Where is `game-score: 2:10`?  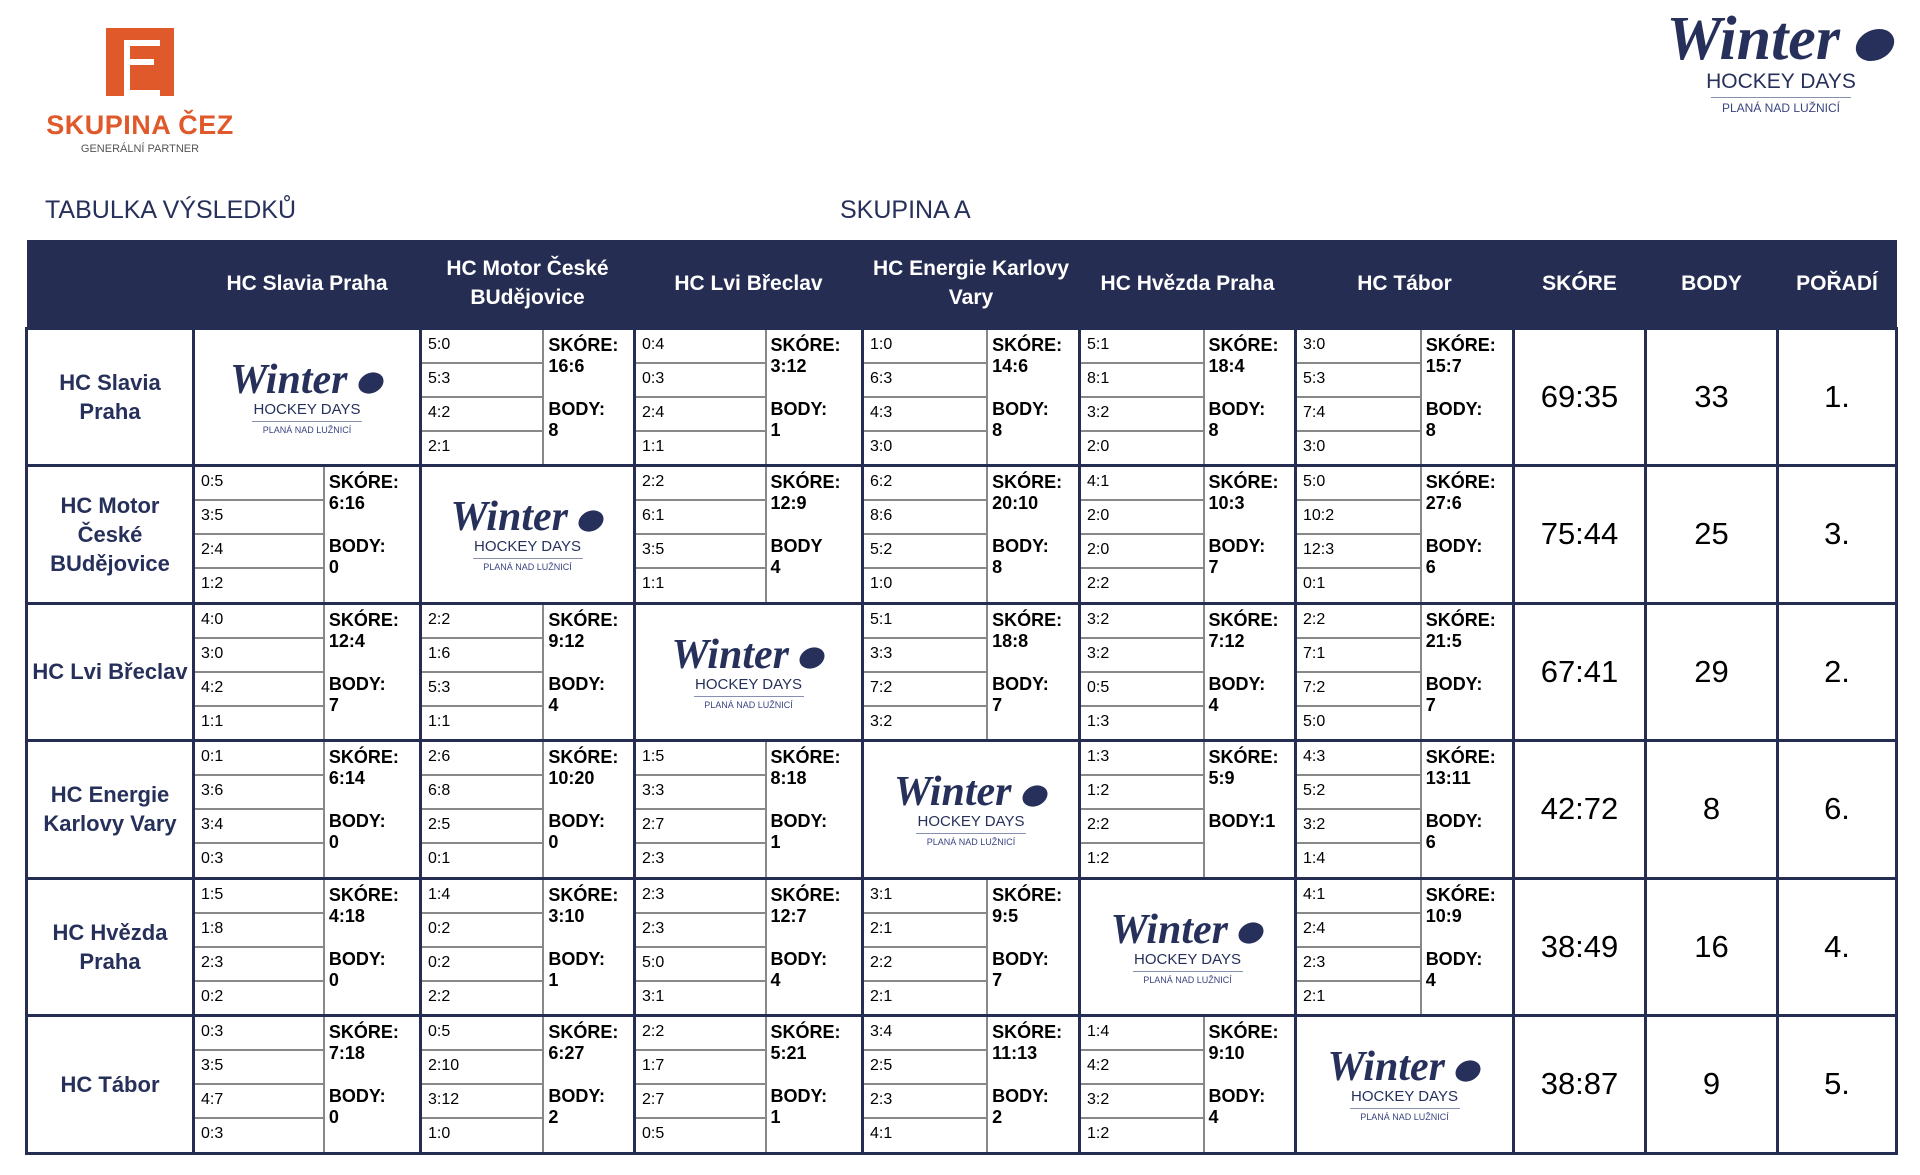 game-score: 2:10 is located at coordinates (482, 1068).